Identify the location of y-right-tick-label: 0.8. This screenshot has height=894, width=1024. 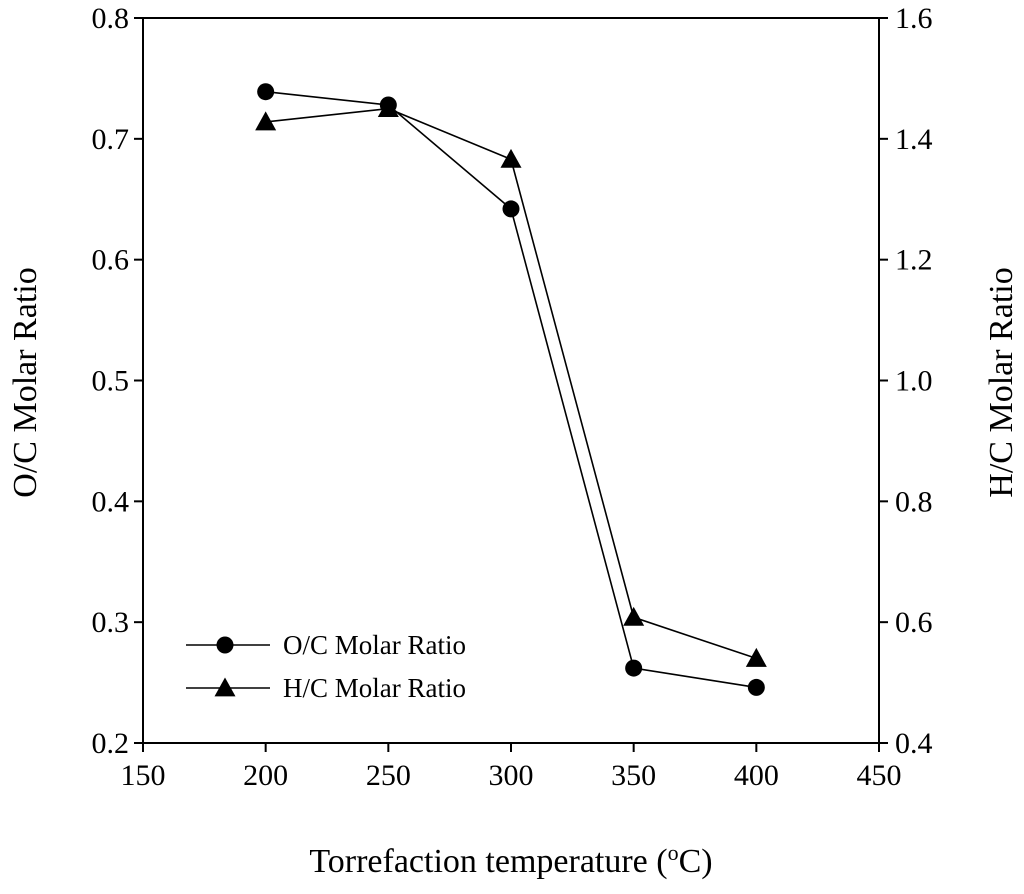
(914, 501).